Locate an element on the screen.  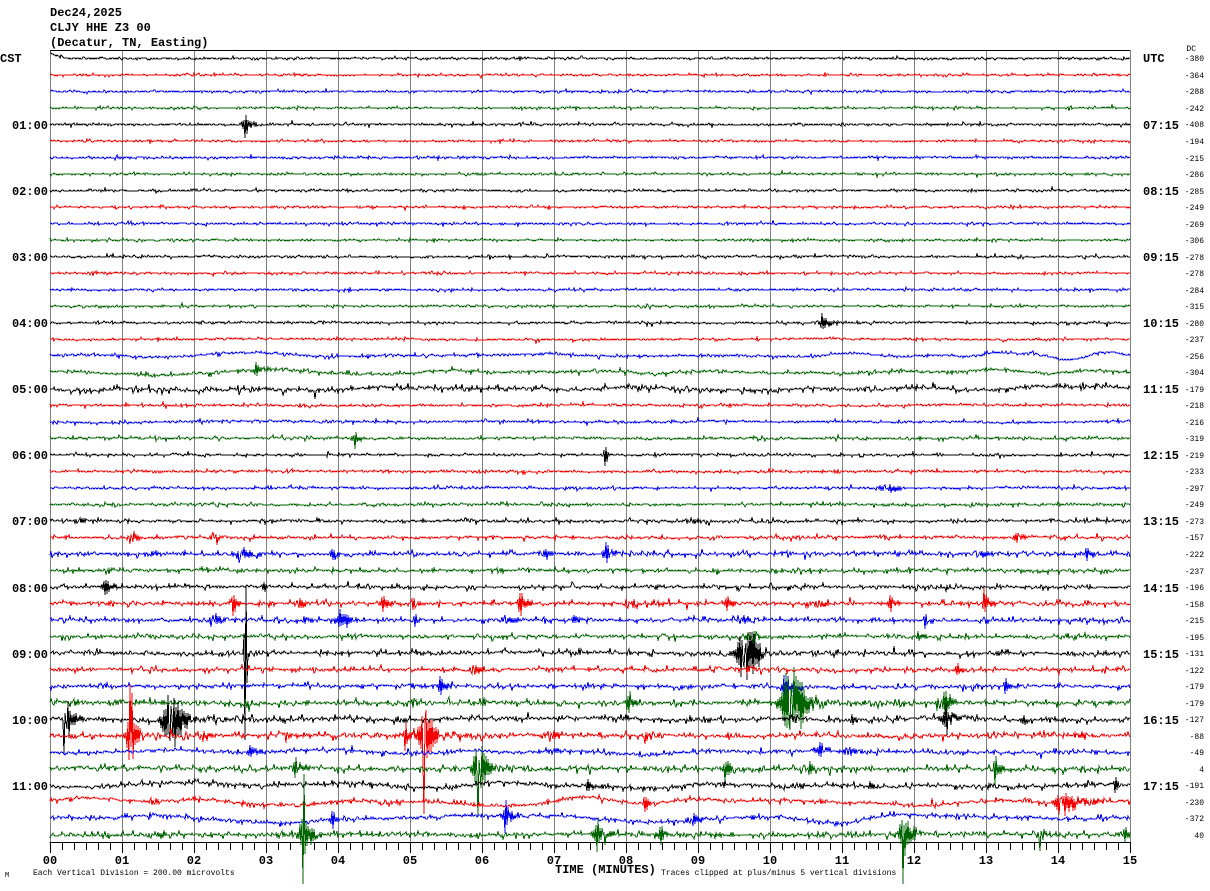
svg-text: CST is located at coordinates (11, 59).